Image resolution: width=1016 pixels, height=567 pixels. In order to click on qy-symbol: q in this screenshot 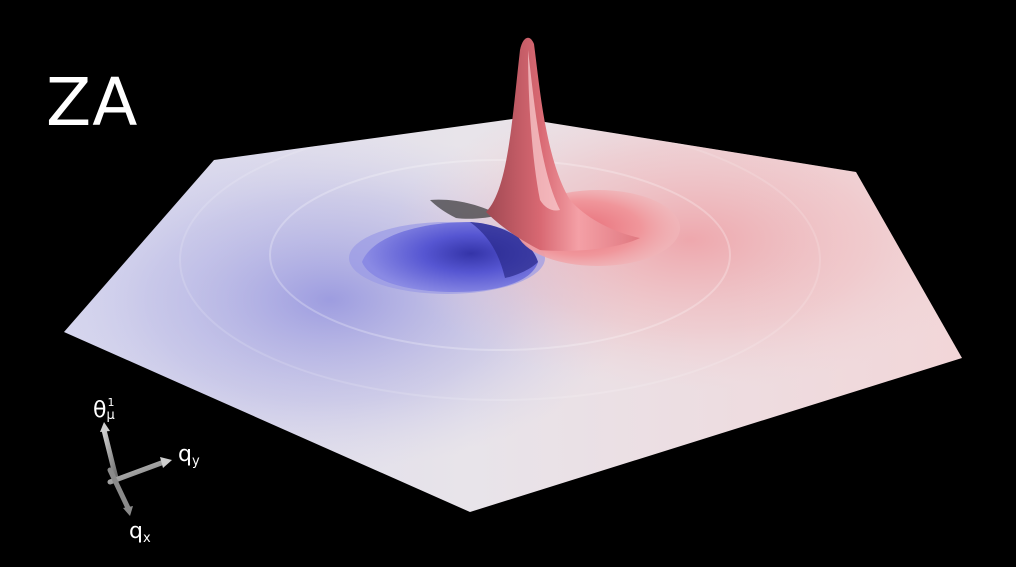, I will do `click(185, 454)`.